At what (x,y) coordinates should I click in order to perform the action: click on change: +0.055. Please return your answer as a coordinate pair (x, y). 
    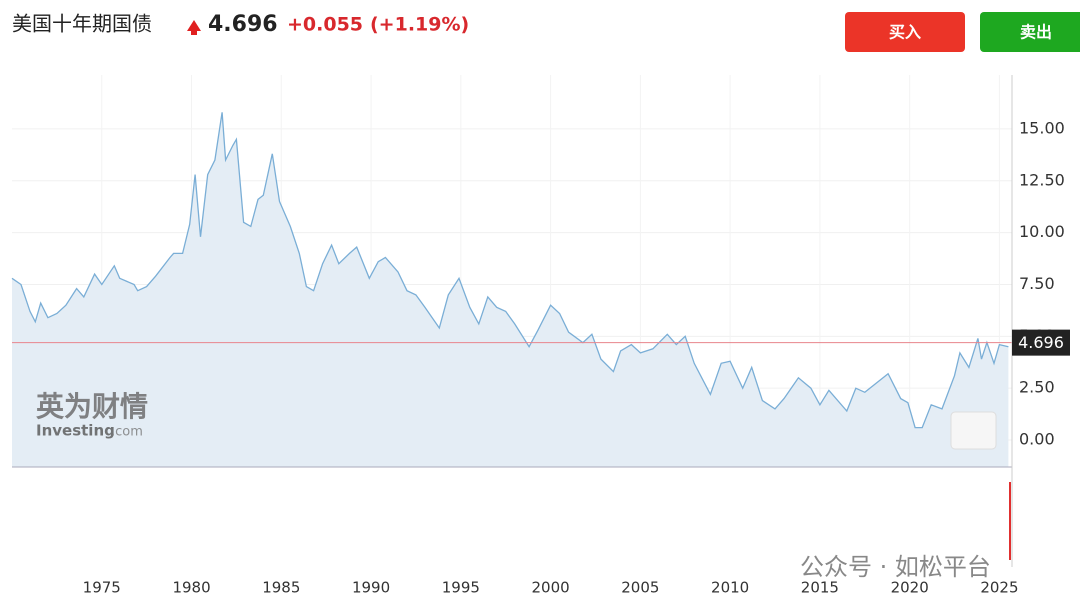
    Looking at the image, I should click on (325, 25).